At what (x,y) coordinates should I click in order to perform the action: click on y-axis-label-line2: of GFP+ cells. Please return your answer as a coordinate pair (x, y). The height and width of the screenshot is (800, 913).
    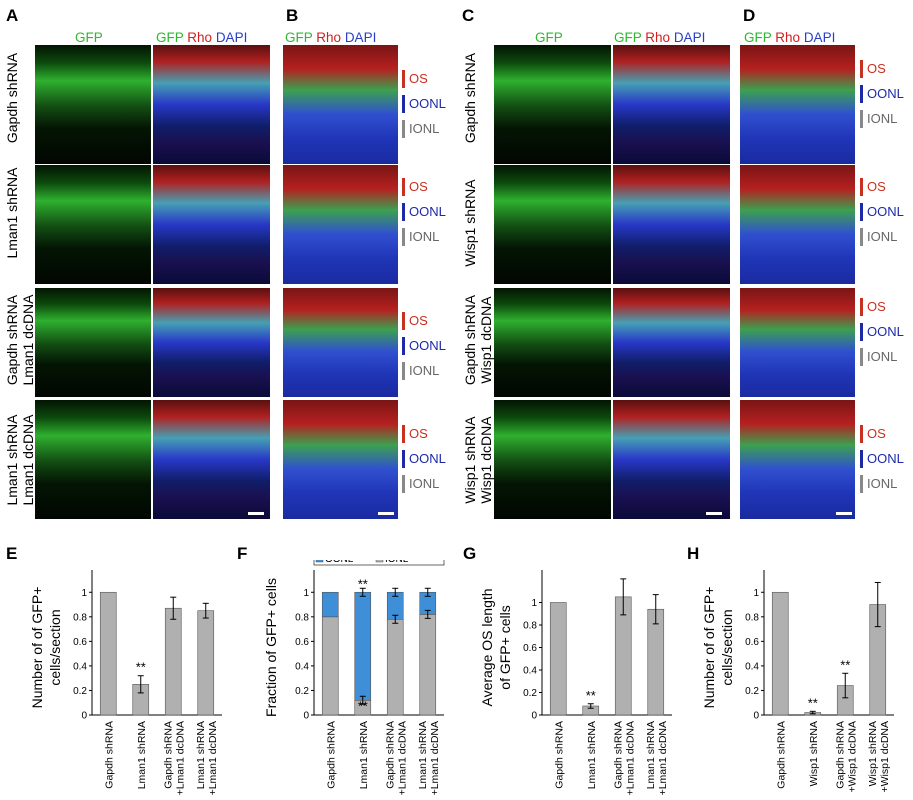
    Looking at the image, I should click on (505, 647).